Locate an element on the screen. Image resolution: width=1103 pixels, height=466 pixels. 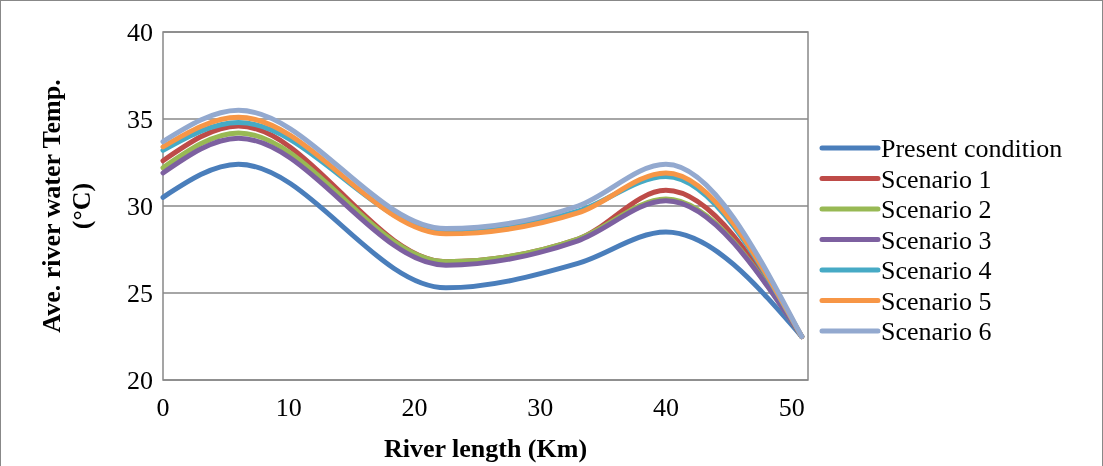
y-tick-label: 25 is located at coordinates (140, 294).